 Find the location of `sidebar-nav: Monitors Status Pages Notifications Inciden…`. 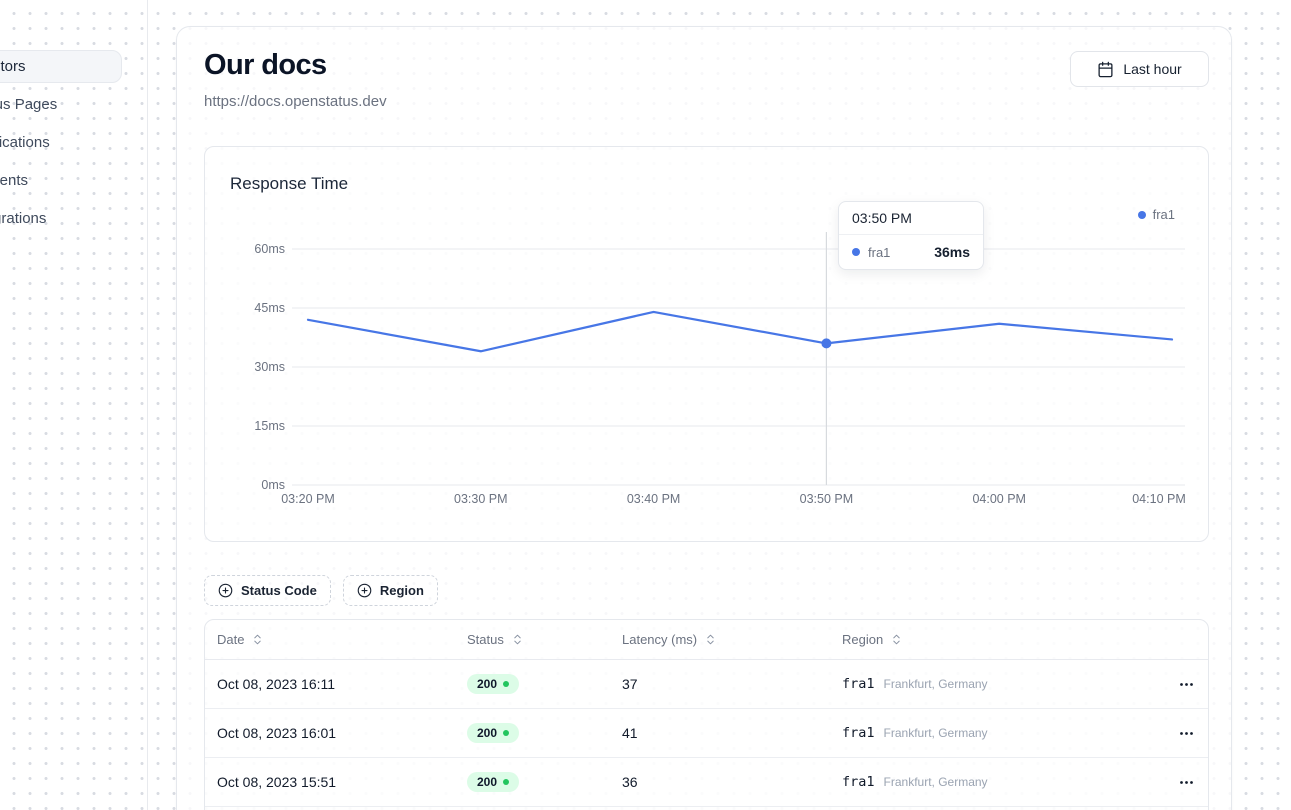

sidebar-nav: Monitors Status Pages Notifications Inciden… is located at coordinates (61, 142).